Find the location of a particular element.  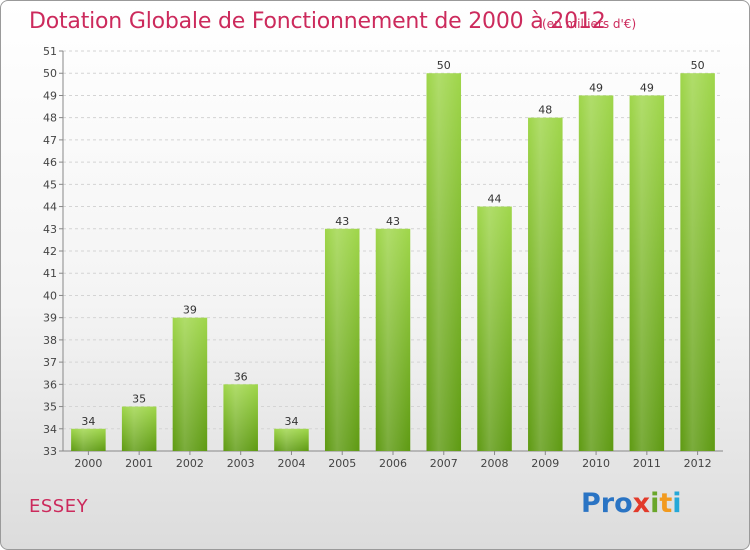

y-tick-label: 47 is located at coordinates (50, 140).